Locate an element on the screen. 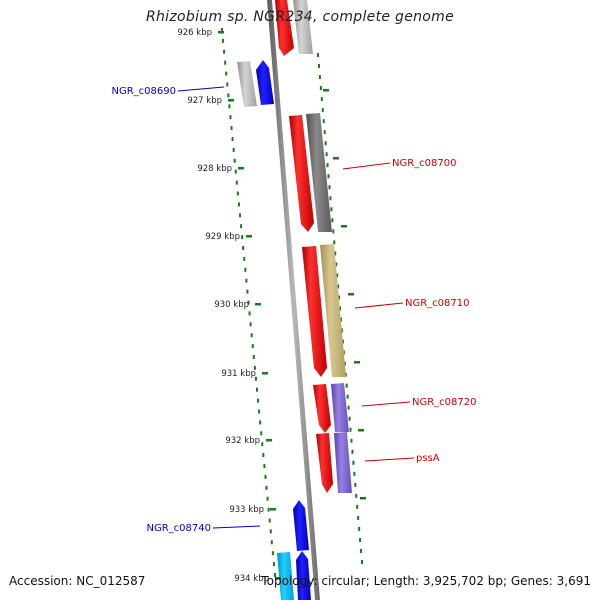 The height and width of the screenshot is (600, 600). gene-label: NGR_c08700 is located at coordinates (424, 163).